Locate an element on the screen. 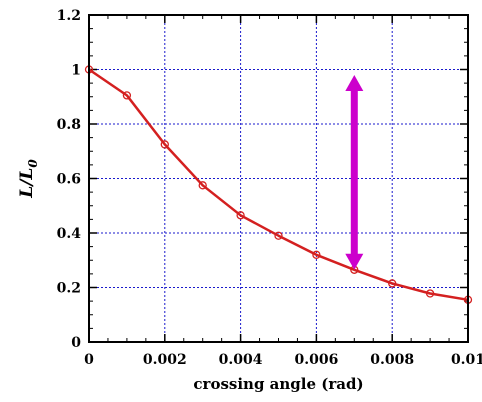 The height and width of the screenshot is (402, 482). x-tick-label: 0 is located at coordinates (89, 360).